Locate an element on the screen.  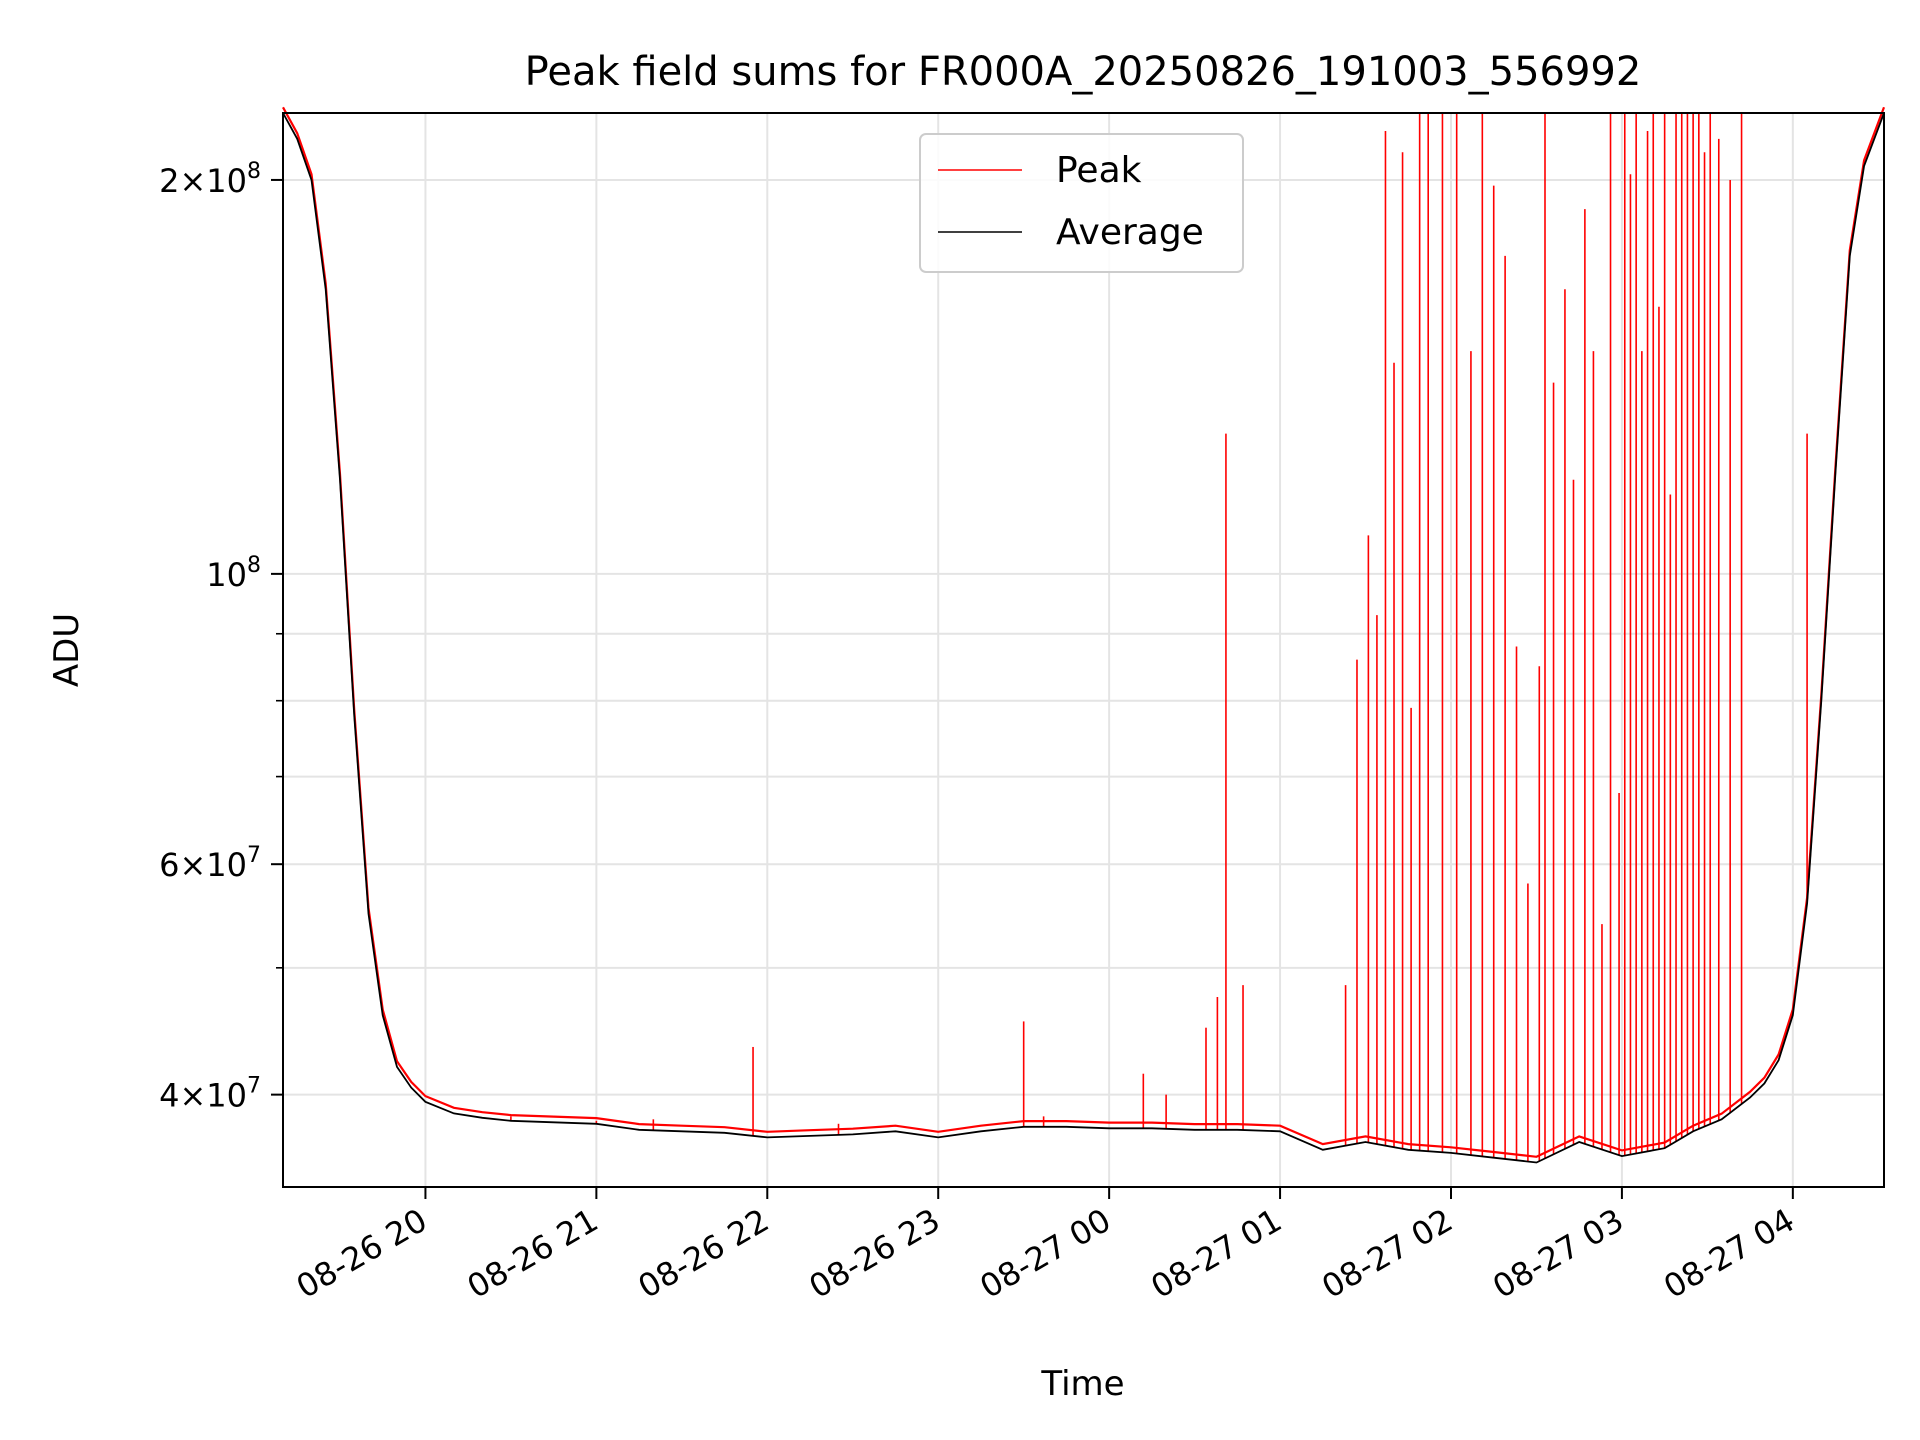
legend-label-peak: Peak is located at coordinates (1099, 170).